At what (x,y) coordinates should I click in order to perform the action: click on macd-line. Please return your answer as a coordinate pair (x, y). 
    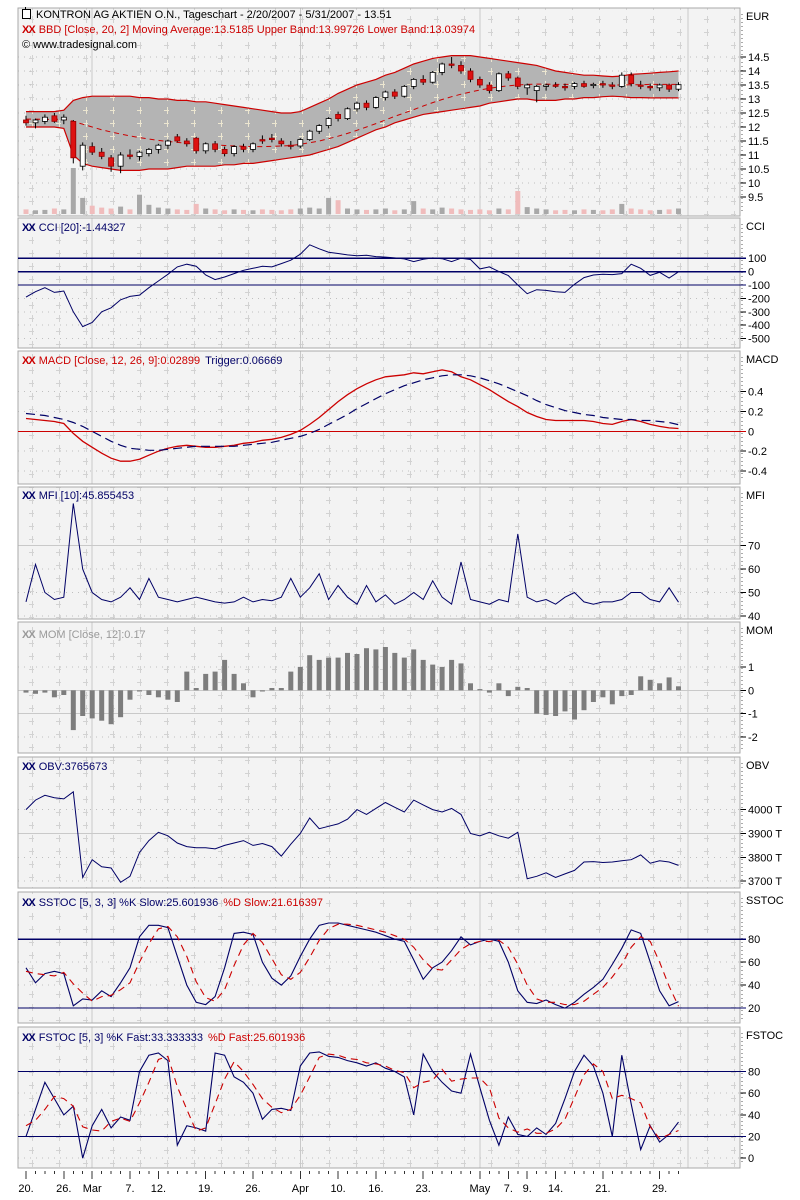
    Looking at the image, I should click on (352, 415).